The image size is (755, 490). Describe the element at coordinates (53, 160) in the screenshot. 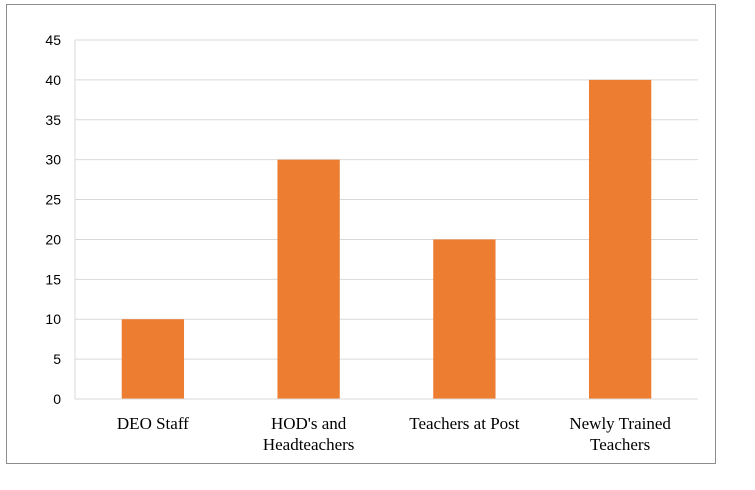

I see `y-tick-label: 30` at that location.